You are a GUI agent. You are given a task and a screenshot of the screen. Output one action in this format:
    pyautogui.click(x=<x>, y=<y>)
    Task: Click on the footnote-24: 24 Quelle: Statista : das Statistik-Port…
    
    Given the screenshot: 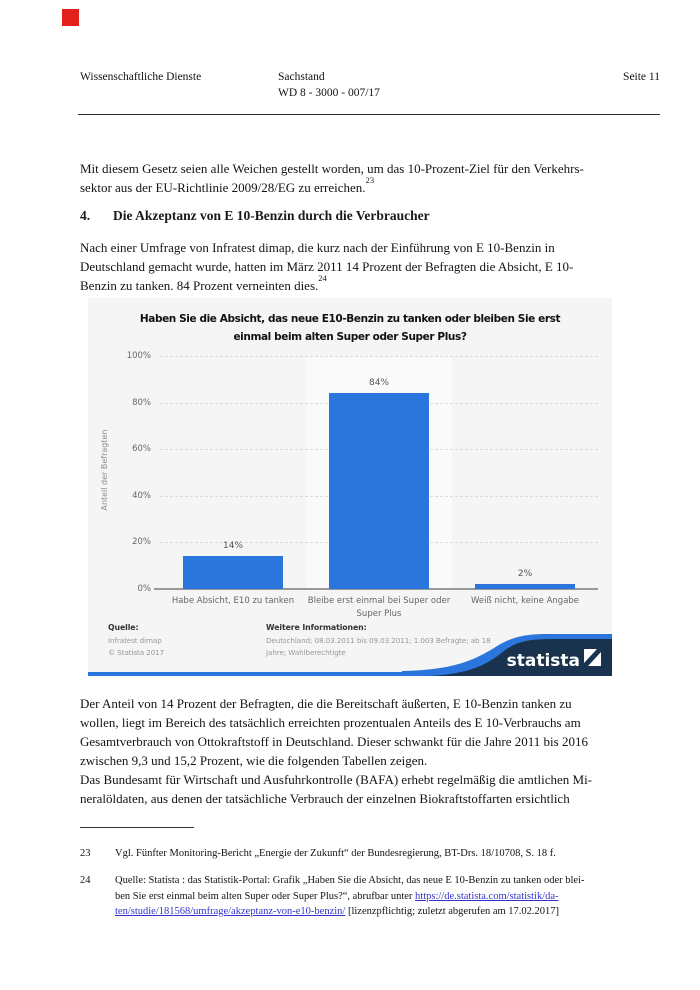 What is the action you would take?
    pyautogui.click(x=367, y=896)
    